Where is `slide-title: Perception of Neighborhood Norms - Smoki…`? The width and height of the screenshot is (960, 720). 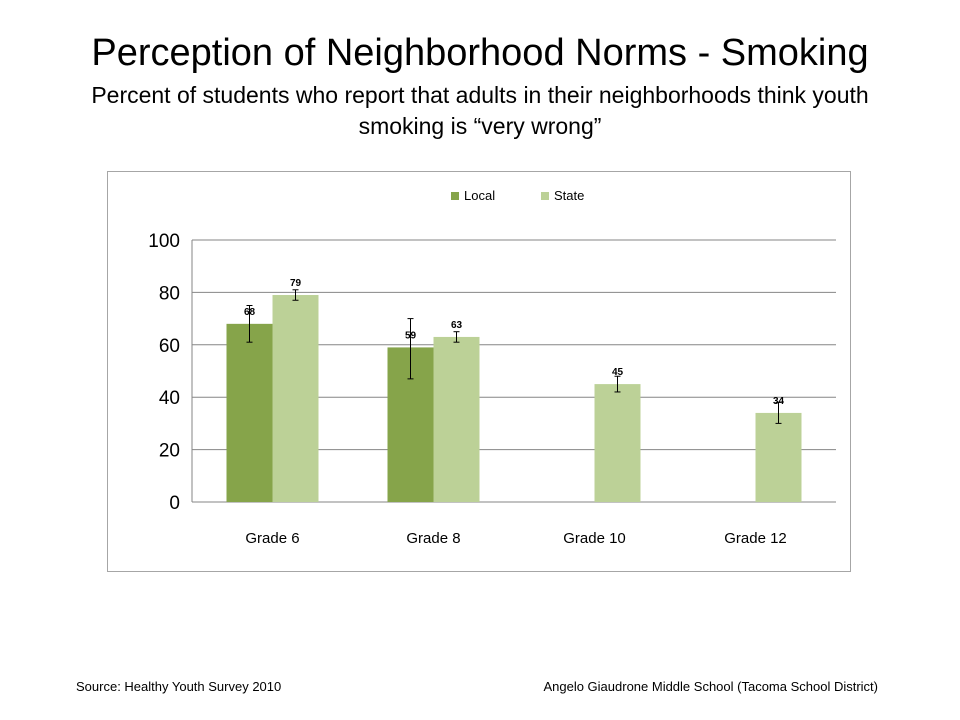 slide-title: Perception of Neighborhood Norms - Smoki… is located at coordinates (480, 53).